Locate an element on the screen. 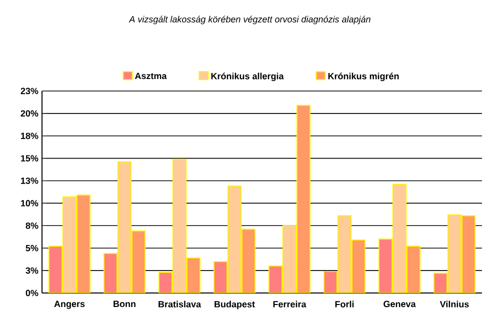 Image resolution: width=500 pixels, height=334 pixels. y-tick-label: 23% is located at coordinates (29, 91).